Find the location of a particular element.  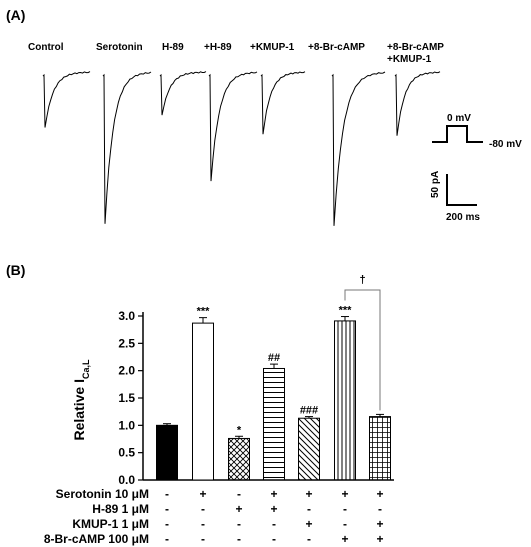

scale-bar-current-label: 50 pA is located at coordinates (435, 184).